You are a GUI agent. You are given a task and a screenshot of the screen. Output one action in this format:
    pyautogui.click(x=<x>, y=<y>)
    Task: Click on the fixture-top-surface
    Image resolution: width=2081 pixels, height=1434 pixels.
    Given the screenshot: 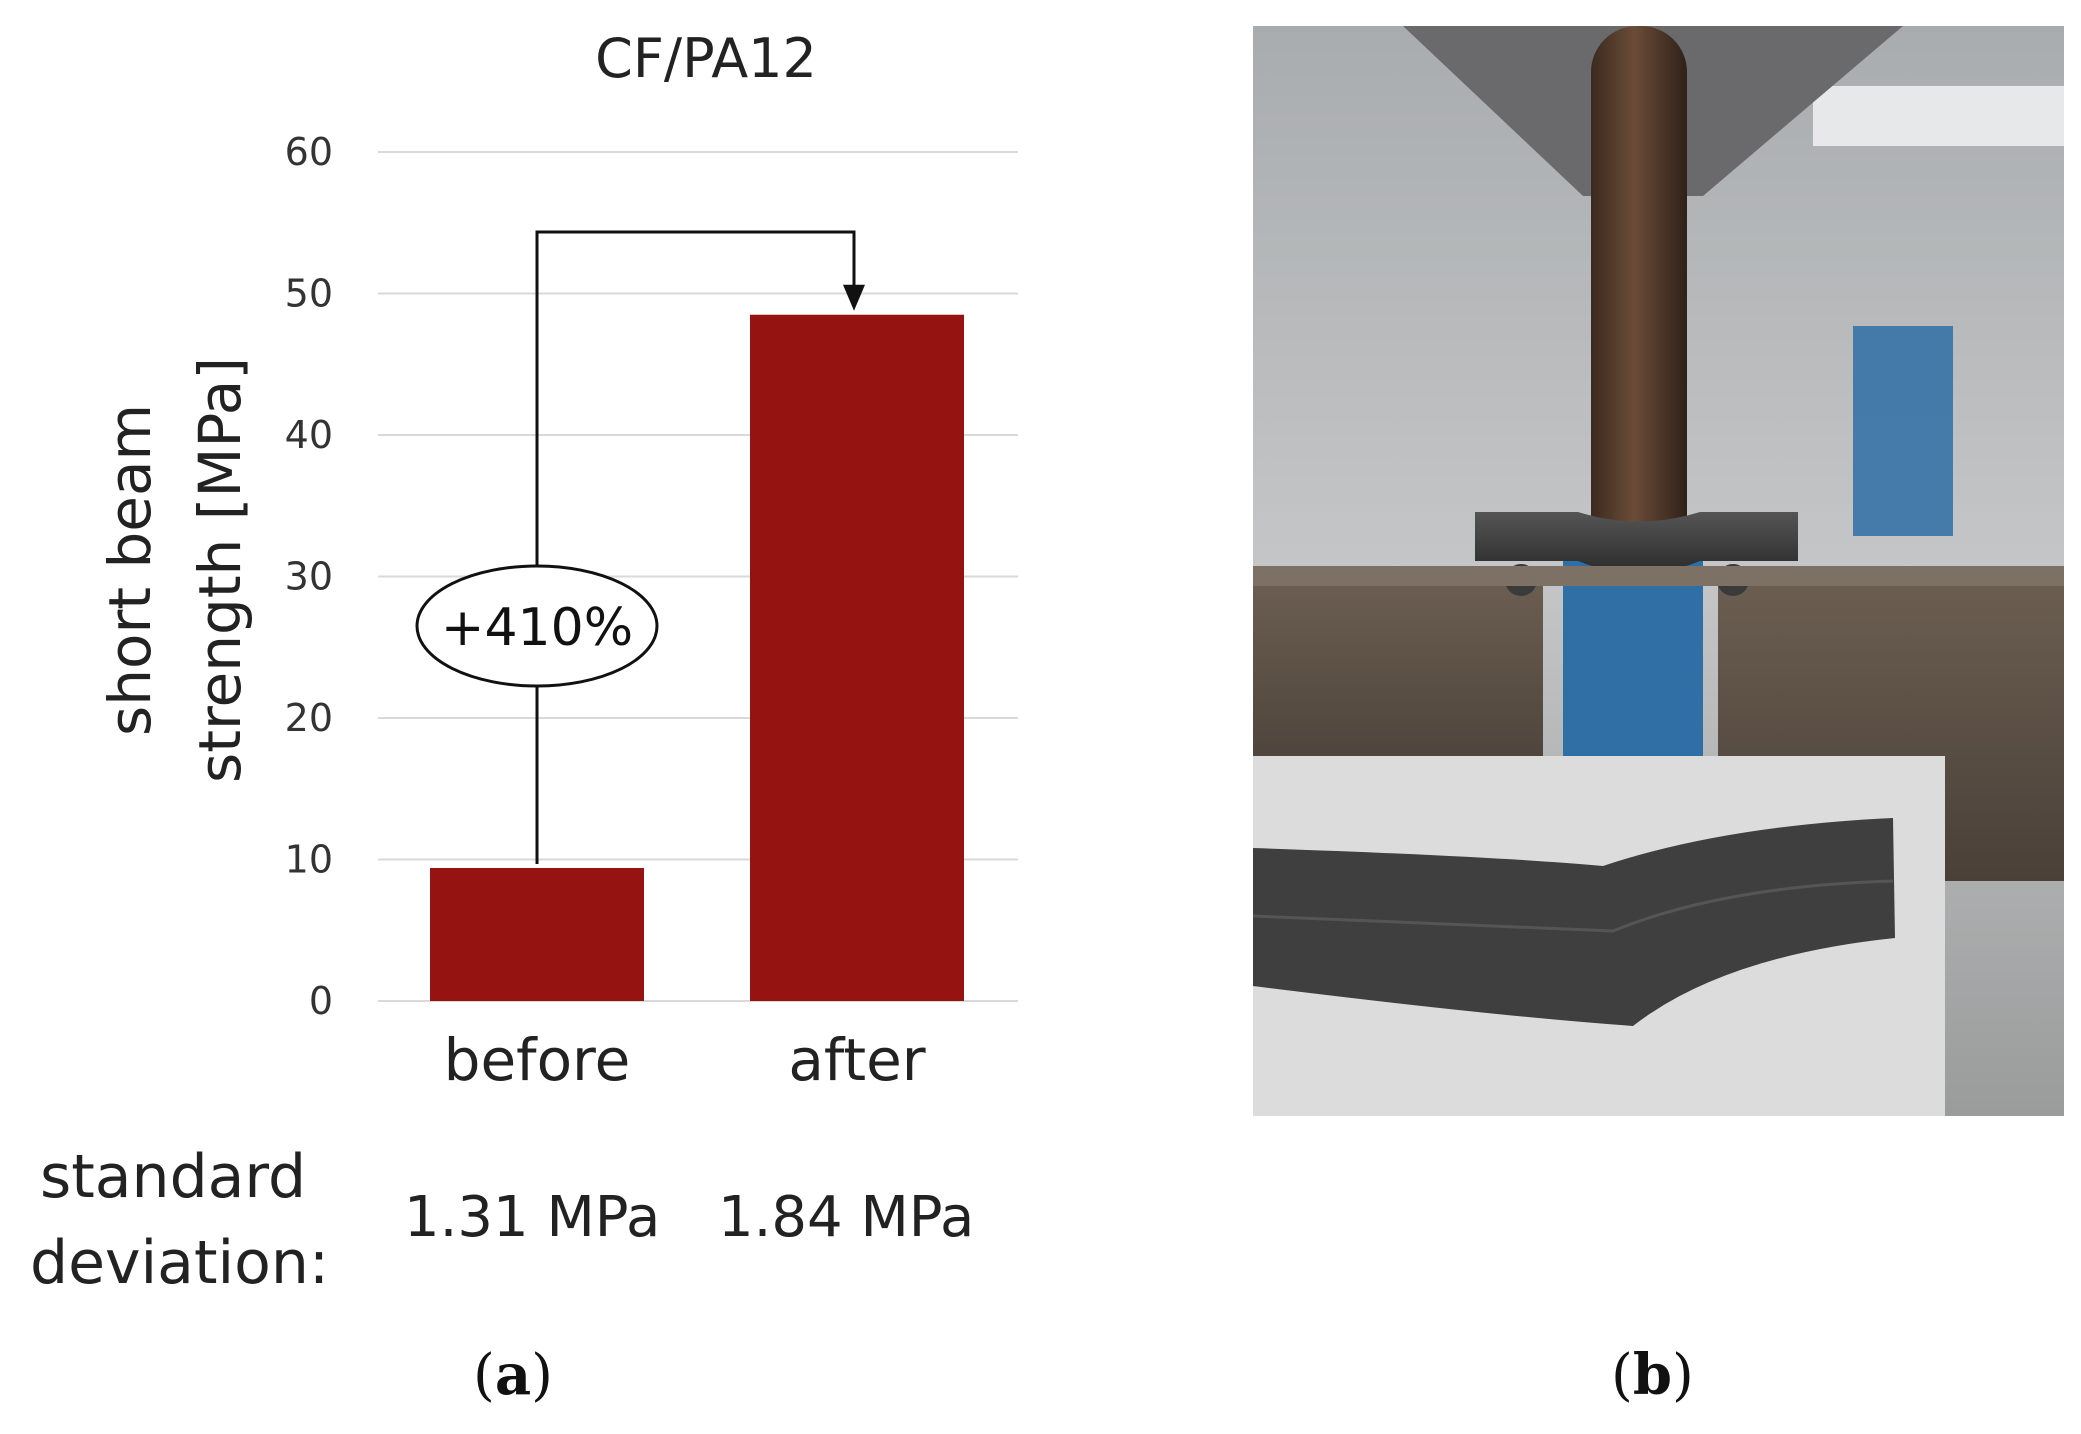 What is the action you would take?
    pyautogui.click(x=1658, y=576)
    